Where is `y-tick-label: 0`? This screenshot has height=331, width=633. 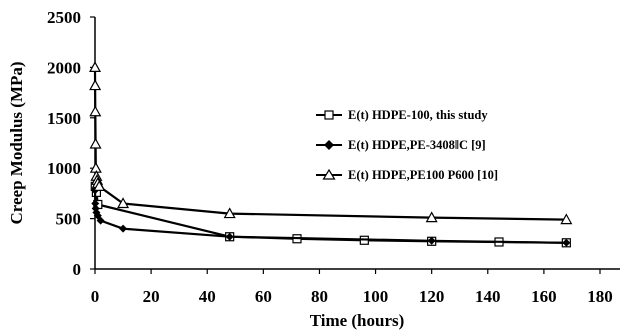 y-tick-label: 0 is located at coordinates (77, 269).